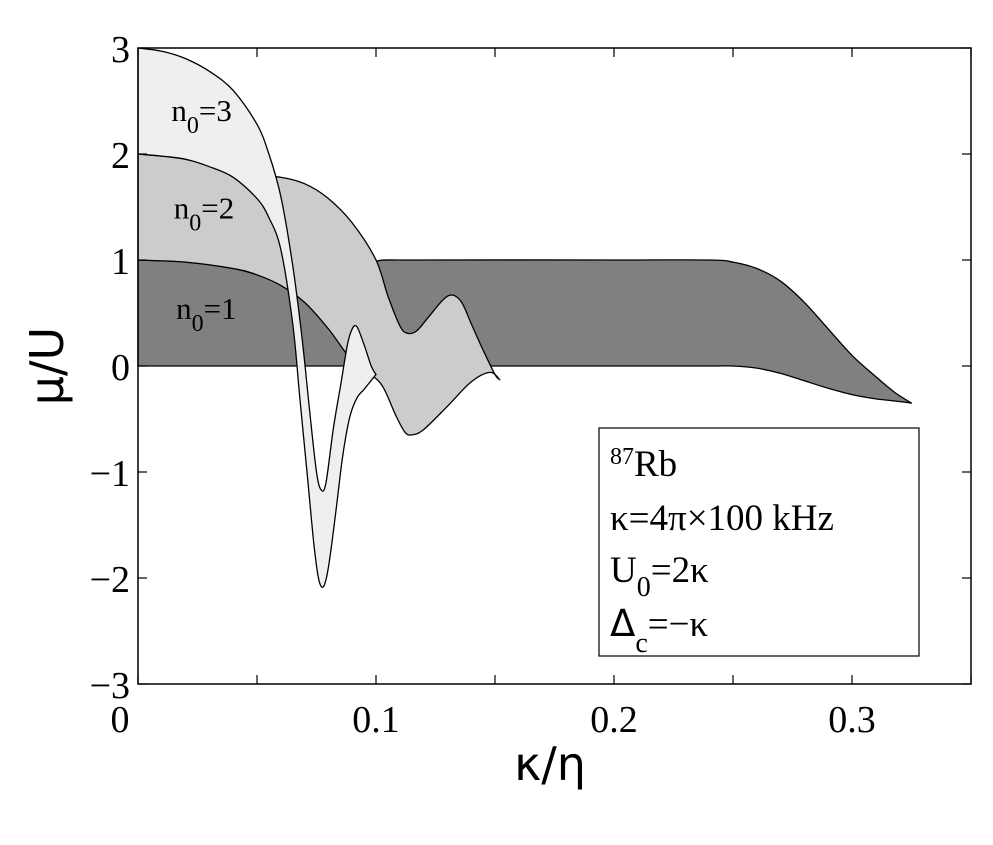  What do you see at coordinates (201, 116) in the screenshot?
I see `curve-label-n0-3: n0=3` at bounding box center [201, 116].